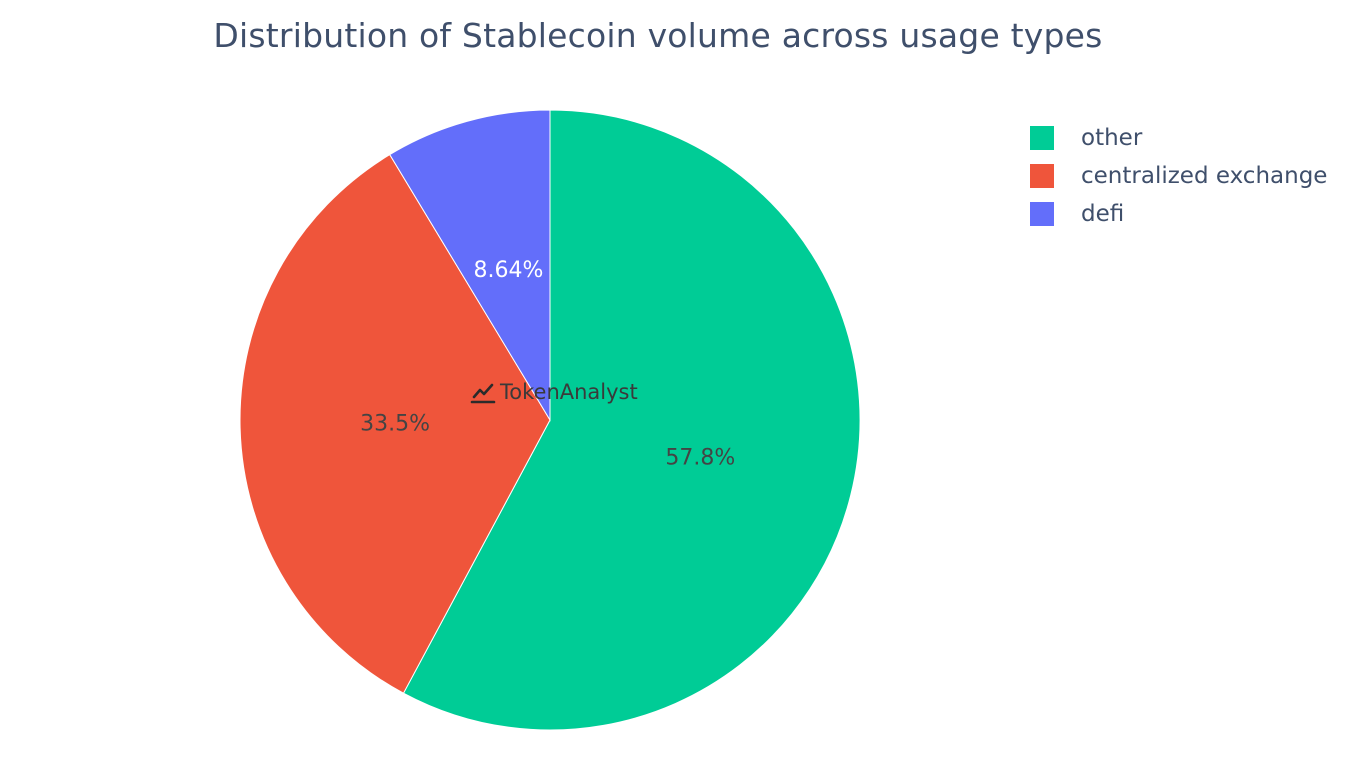 Image resolution: width=1348 pixels, height=770 pixels. Describe the element at coordinates (1204, 176) in the screenshot. I see `legend-label: centralized exchange` at that location.